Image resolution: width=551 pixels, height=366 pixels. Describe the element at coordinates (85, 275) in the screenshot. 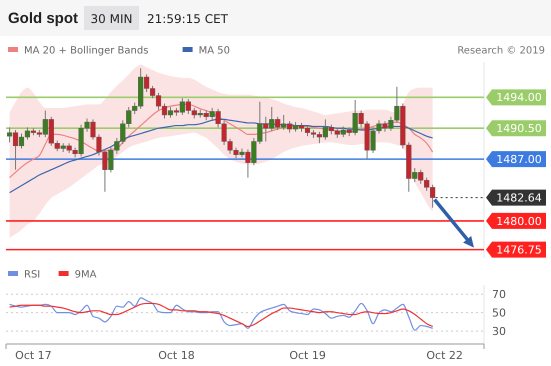

I see `legend-label: 9MA` at that location.